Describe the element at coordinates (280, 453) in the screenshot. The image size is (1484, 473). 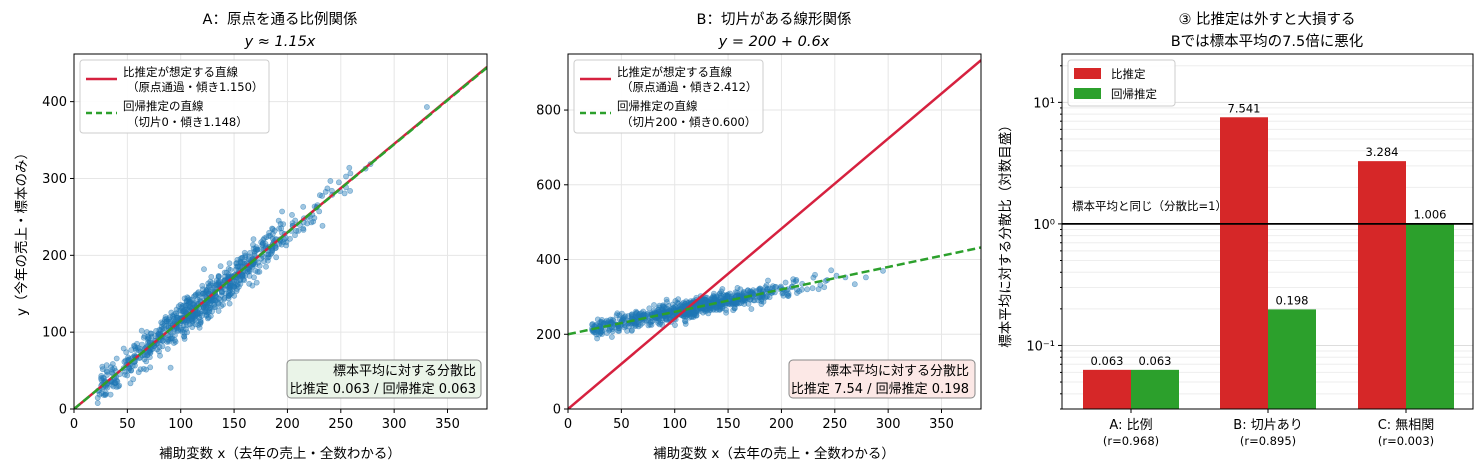
I see `panel-a-xlabel: 補助変数 x（去年の売上・全数わかる）` at that location.